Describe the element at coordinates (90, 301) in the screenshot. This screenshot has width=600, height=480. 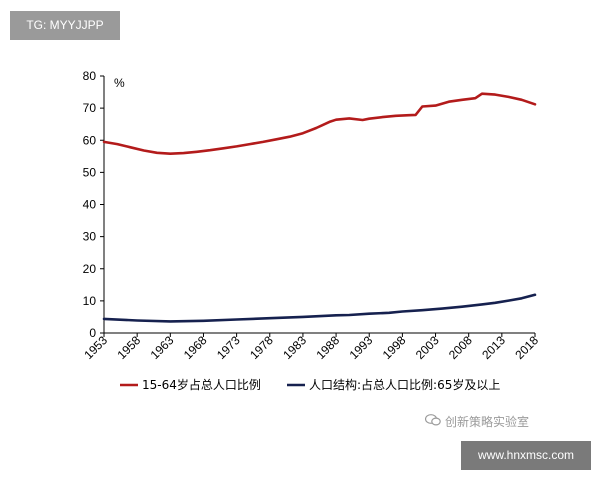
I see `y-tick-label: 10` at that location.